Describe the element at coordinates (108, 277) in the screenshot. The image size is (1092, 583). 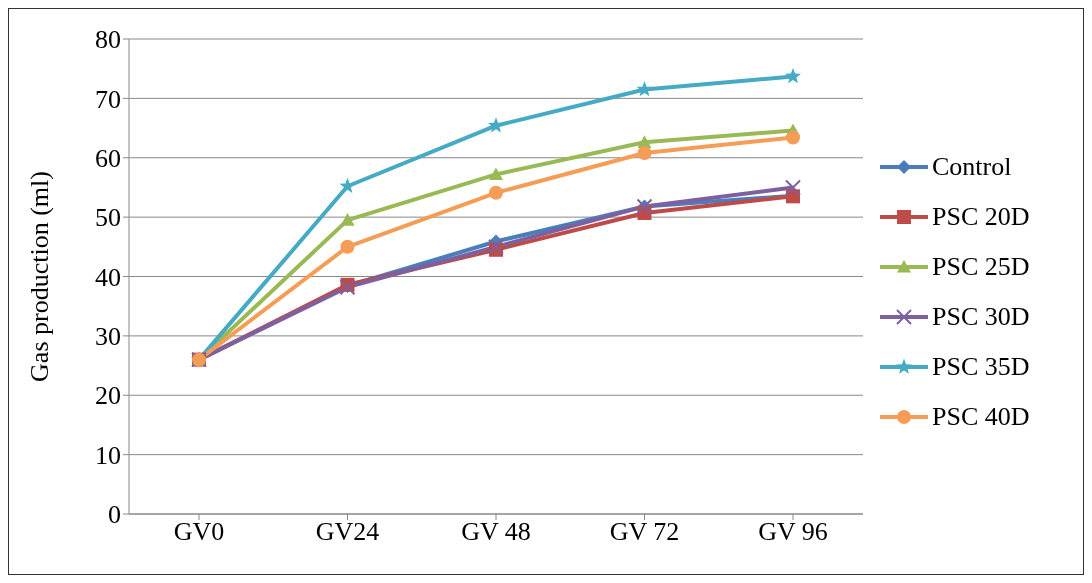
I see `y-tick-label: 40` at that location.